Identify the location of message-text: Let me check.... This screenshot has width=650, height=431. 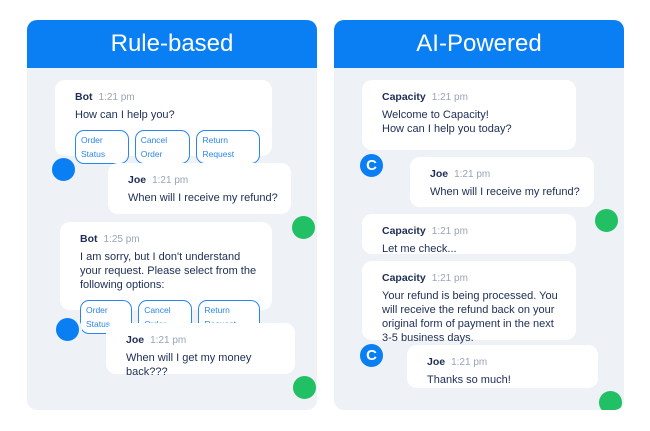
(419, 249).